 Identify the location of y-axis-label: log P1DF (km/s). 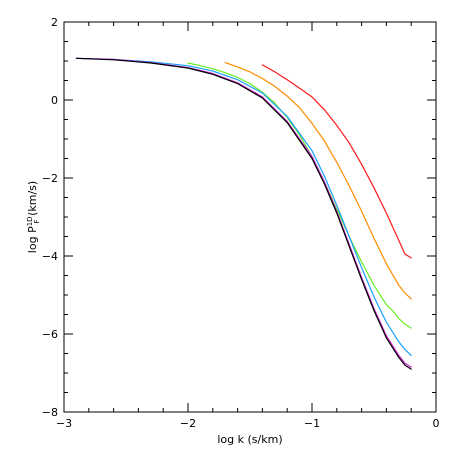
(33, 217).